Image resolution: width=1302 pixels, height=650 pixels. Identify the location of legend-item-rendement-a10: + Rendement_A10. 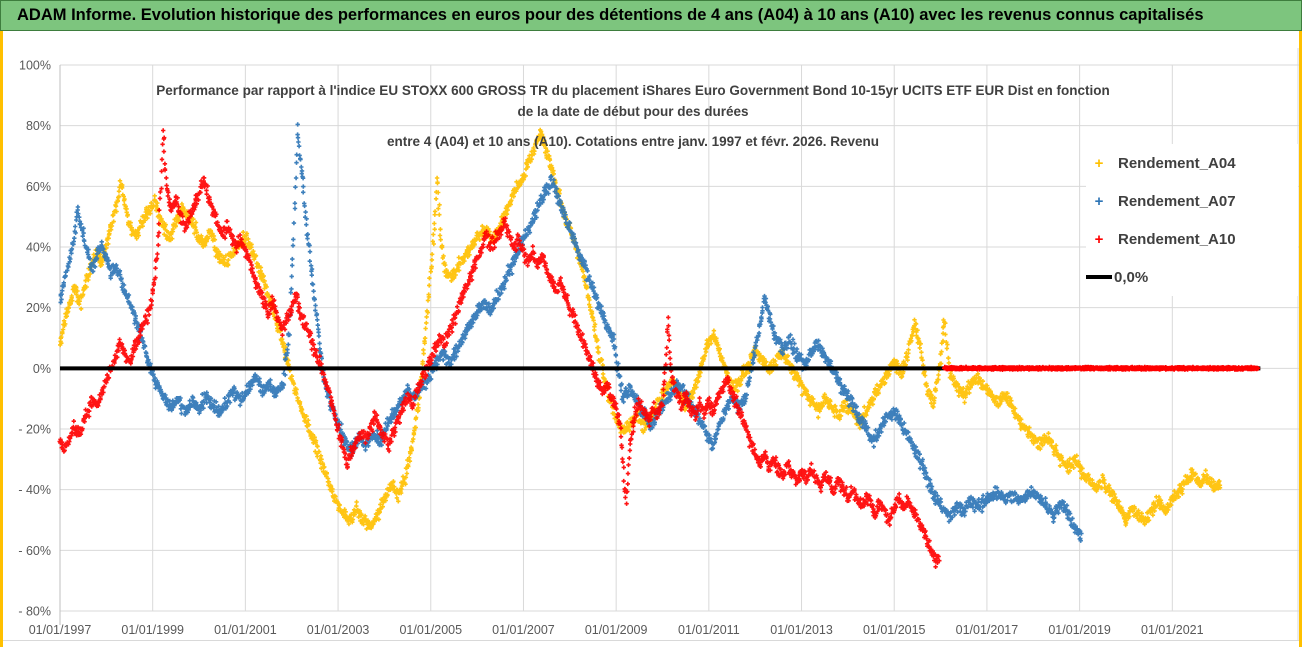
(1192, 239).